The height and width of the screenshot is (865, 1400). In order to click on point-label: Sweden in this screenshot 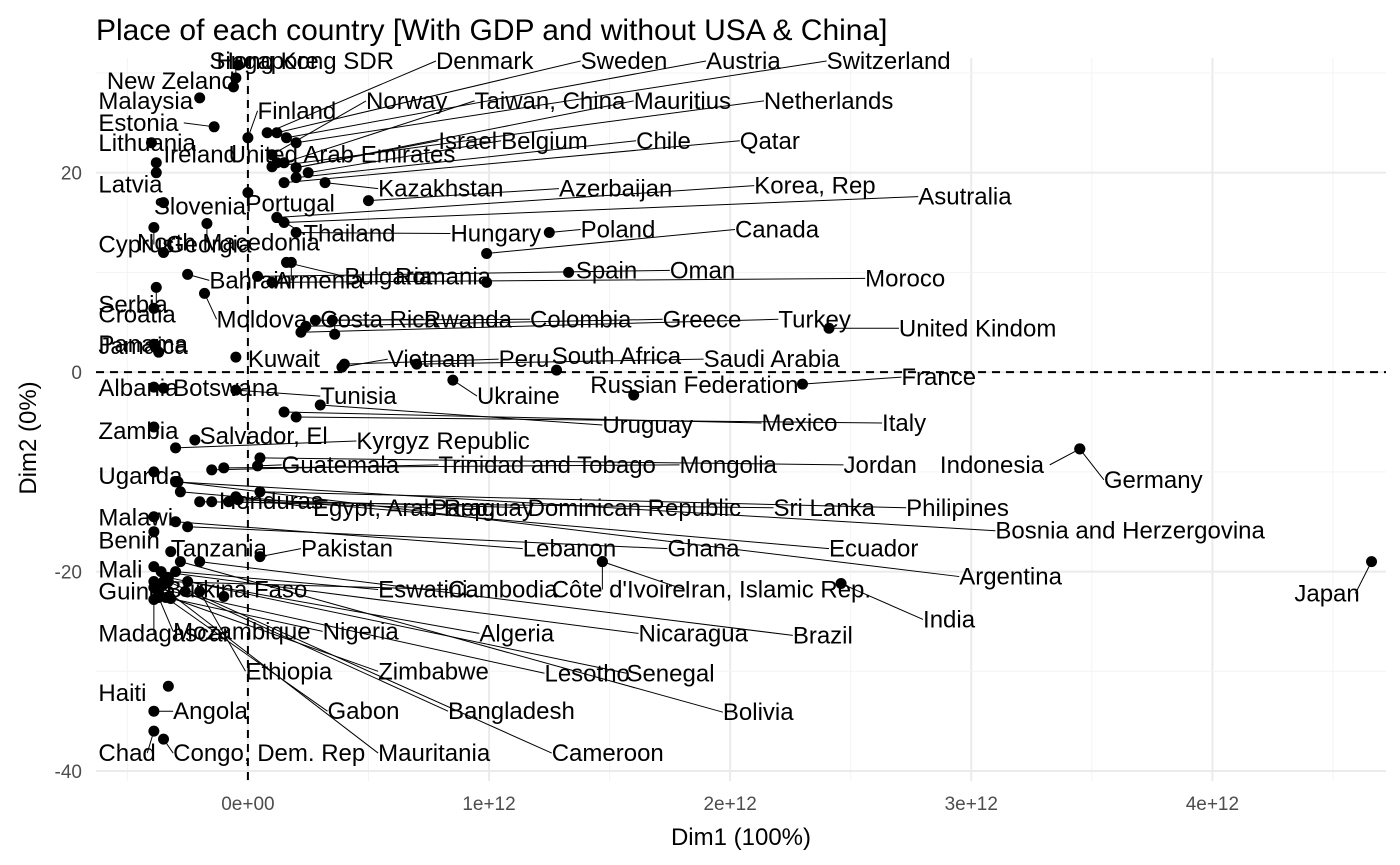, I will do `click(624, 61)`.